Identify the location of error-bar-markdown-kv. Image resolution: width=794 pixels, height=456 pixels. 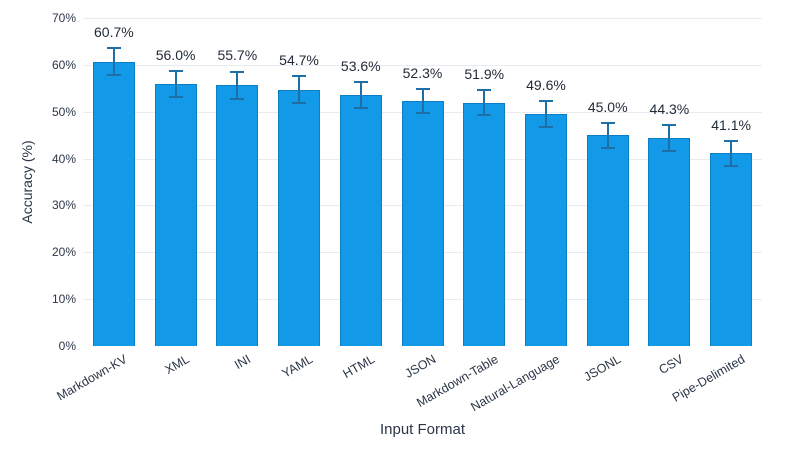
(113, 62).